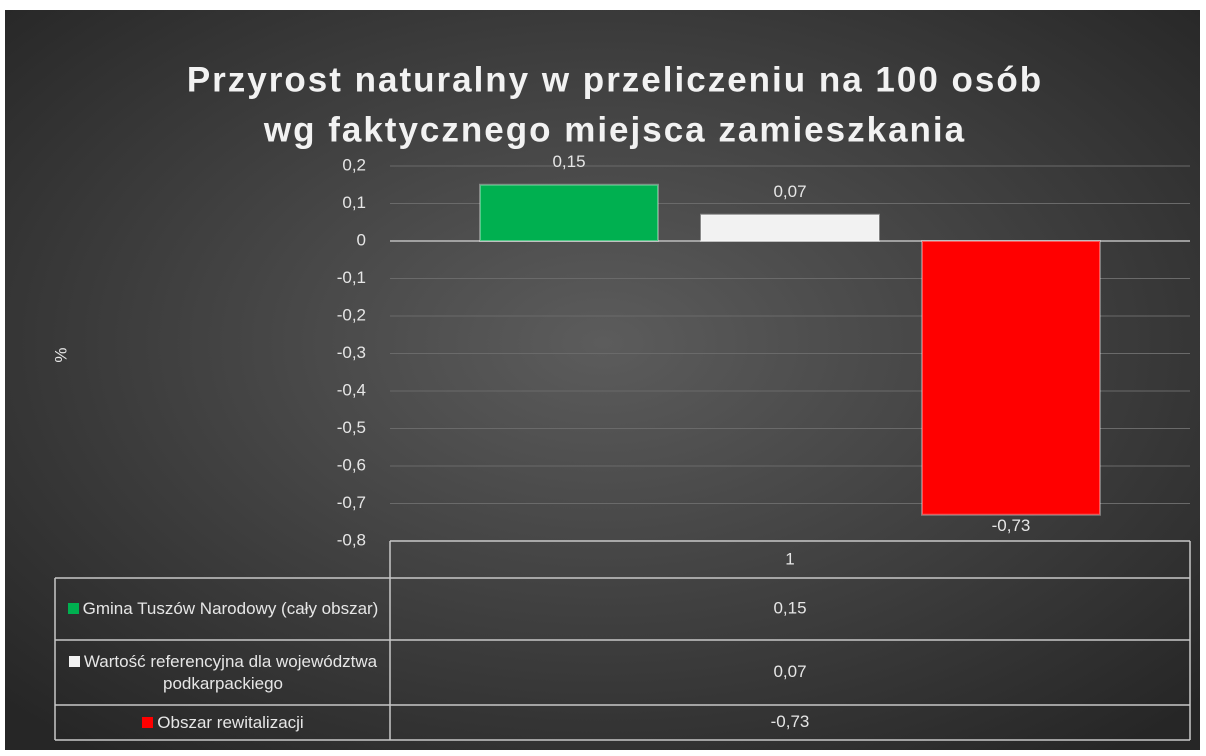 This screenshot has height=756, width=1206. Describe the element at coordinates (351, 502) in the screenshot. I see `y-tick-label: -0,7` at that location.